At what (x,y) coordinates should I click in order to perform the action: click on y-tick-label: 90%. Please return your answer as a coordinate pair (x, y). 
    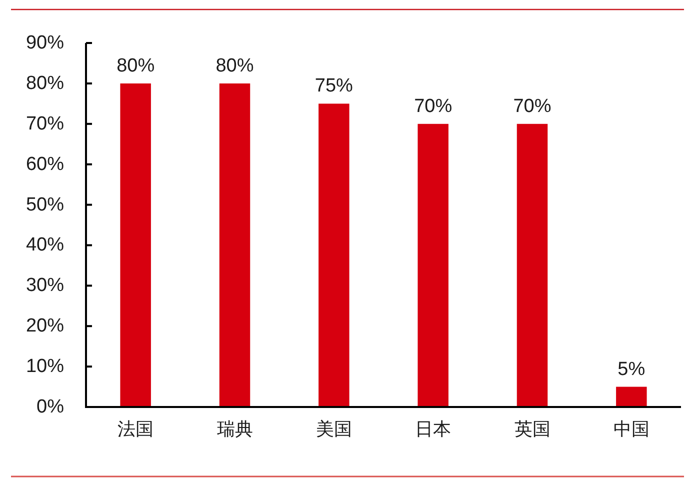
    Looking at the image, I should click on (45, 43).